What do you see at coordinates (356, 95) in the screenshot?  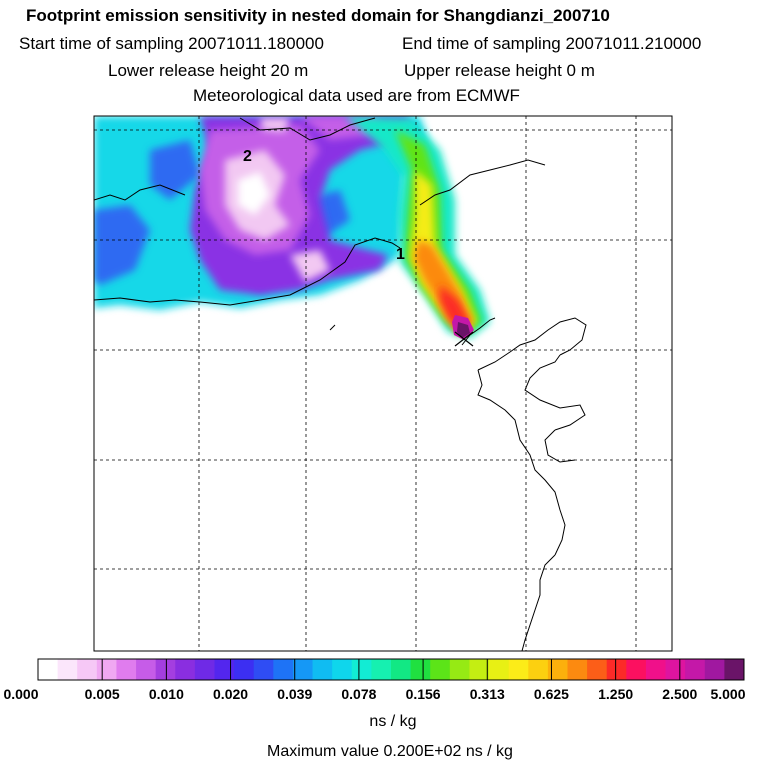 I see `meteorological-data-source: Meteorological data used are from ECMWF` at bounding box center [356, 95].